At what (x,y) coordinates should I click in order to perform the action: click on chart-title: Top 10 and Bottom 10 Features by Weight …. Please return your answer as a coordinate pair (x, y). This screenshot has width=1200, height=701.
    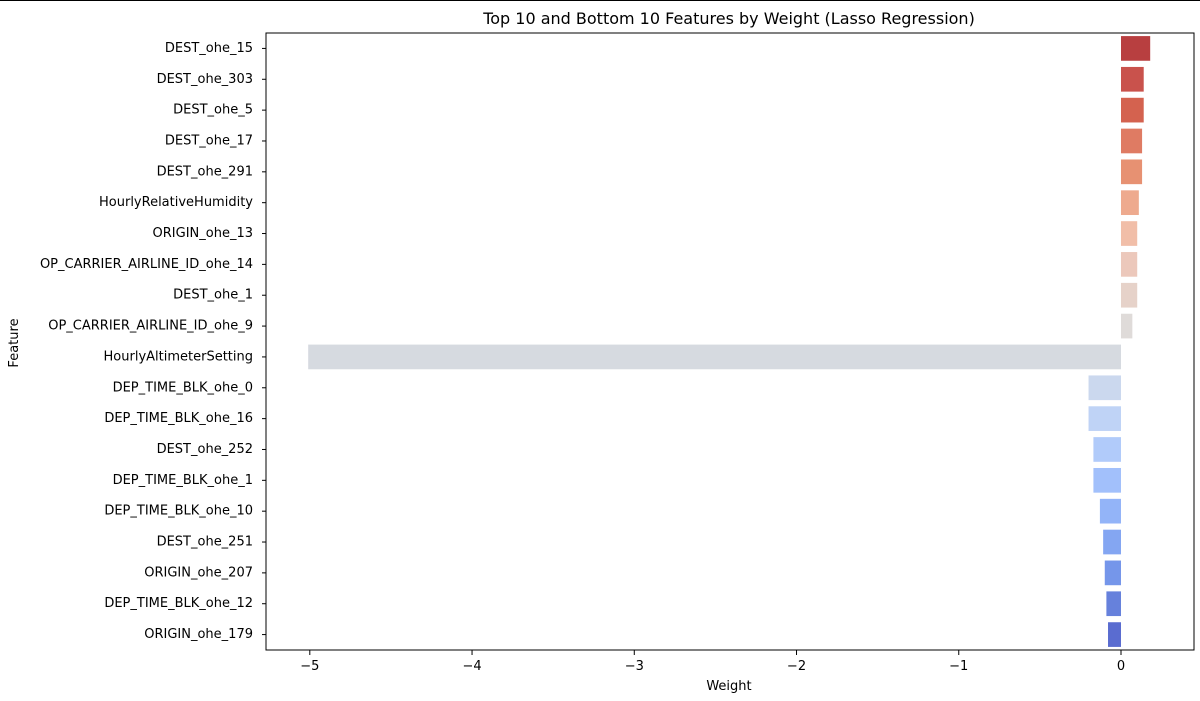
    Looking at the image, I should click on (728, 18).